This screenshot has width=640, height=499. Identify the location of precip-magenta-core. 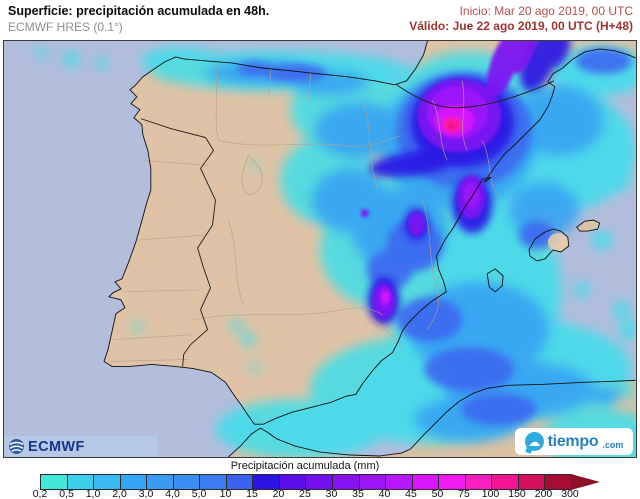
(428, 203).